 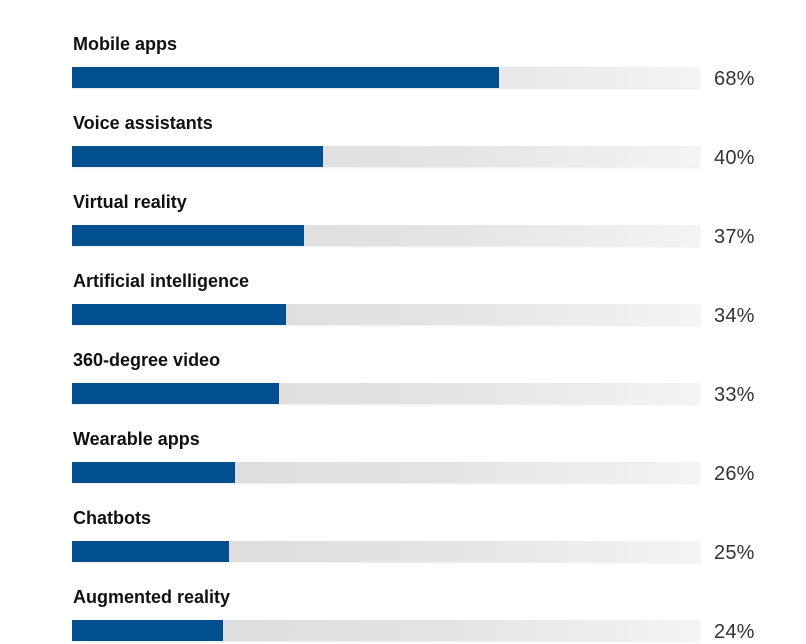 What do you see at coordinates (734, 395) in the screenshot?
I see `value-label: 33%` at bounding box center [734, 395].